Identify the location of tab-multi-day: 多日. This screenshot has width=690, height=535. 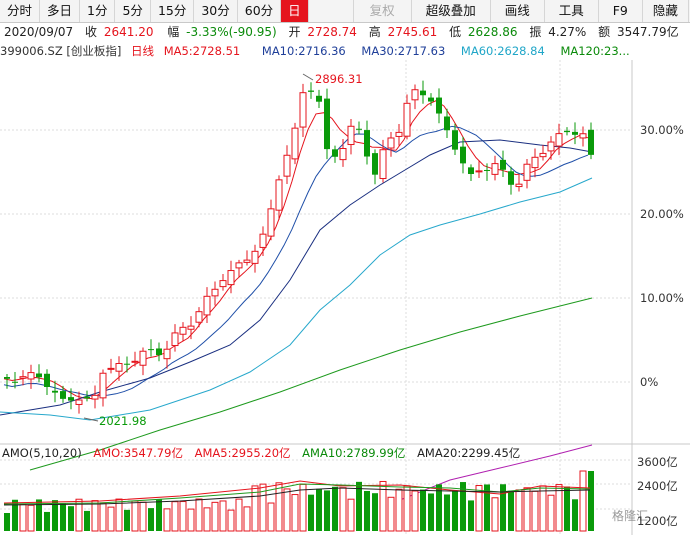
(60, 11).